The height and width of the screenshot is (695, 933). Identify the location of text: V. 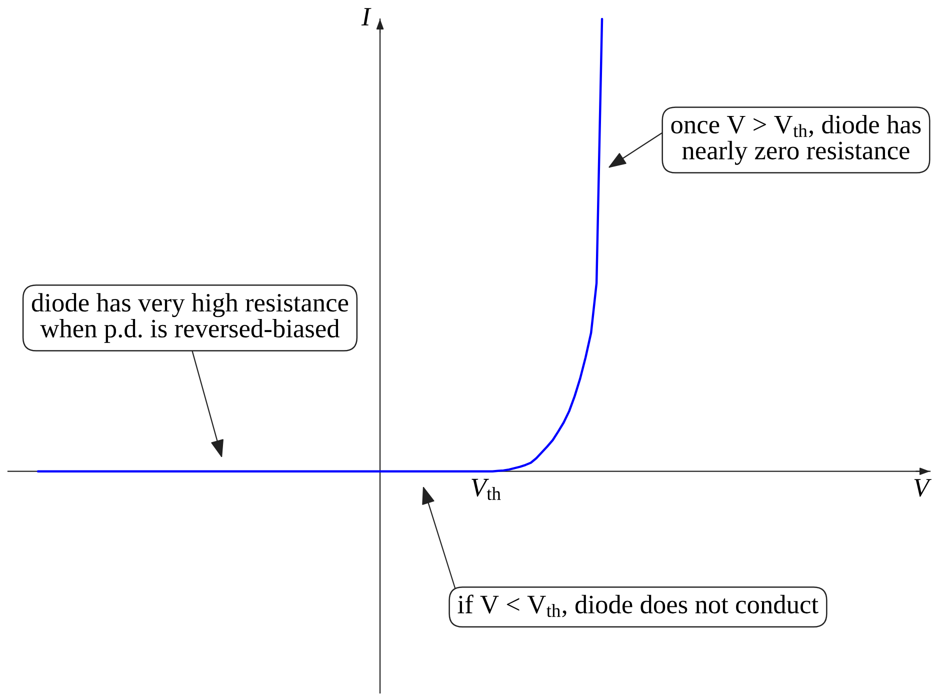
(923, 488).